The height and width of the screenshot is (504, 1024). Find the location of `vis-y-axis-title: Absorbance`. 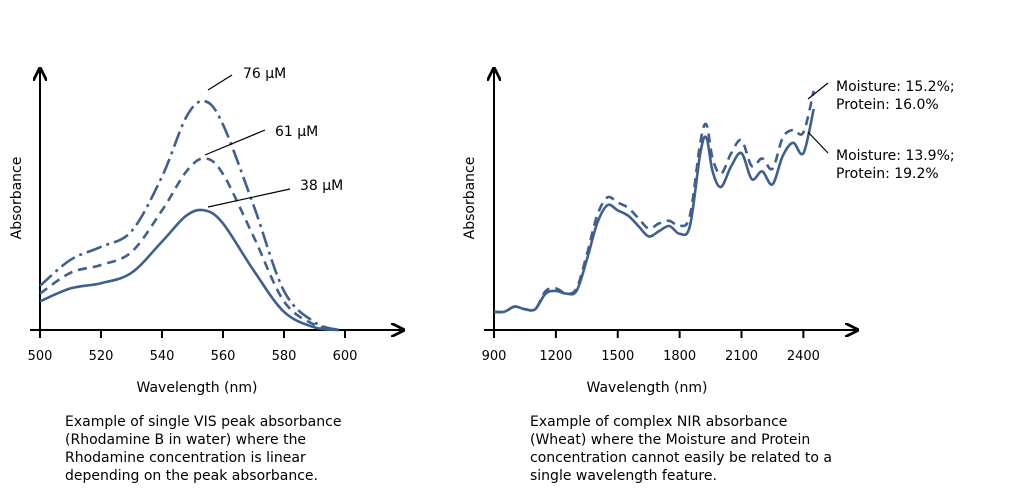

vis-y-axis-title: Absorbance is located at coordinates (17, 198).